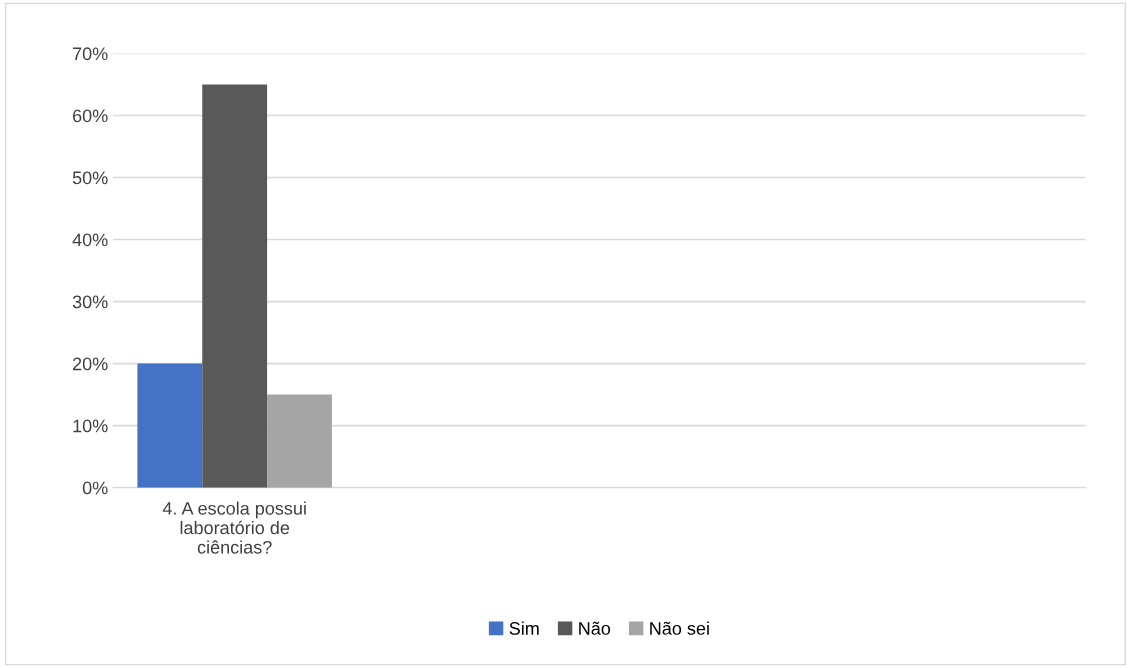 The height and width of the screenshot is (668, 1131). I want to click on y-tick-label: 60%, so click(90, 116).